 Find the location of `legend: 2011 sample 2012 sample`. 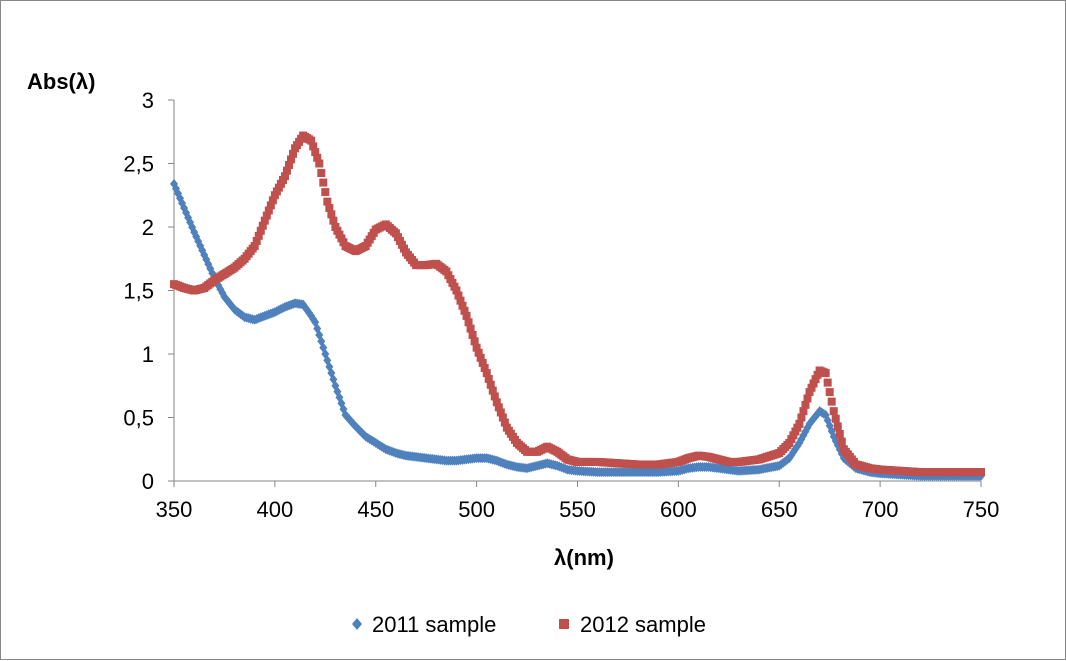

legend: 2011 sample 2012 sample is located at coordinates (529, 624).